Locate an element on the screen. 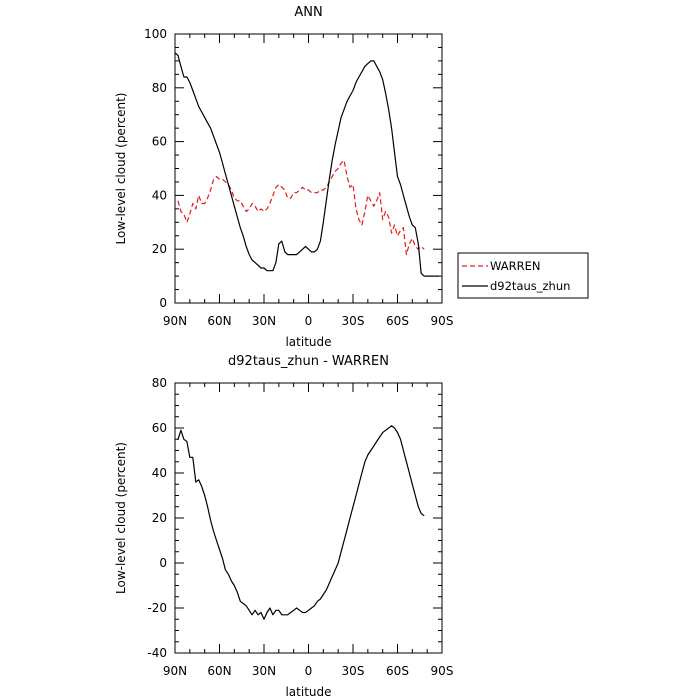 The width and height of the screenshot is (700, 700). y-tick-label: -20 is located at coordinates (157, 608).